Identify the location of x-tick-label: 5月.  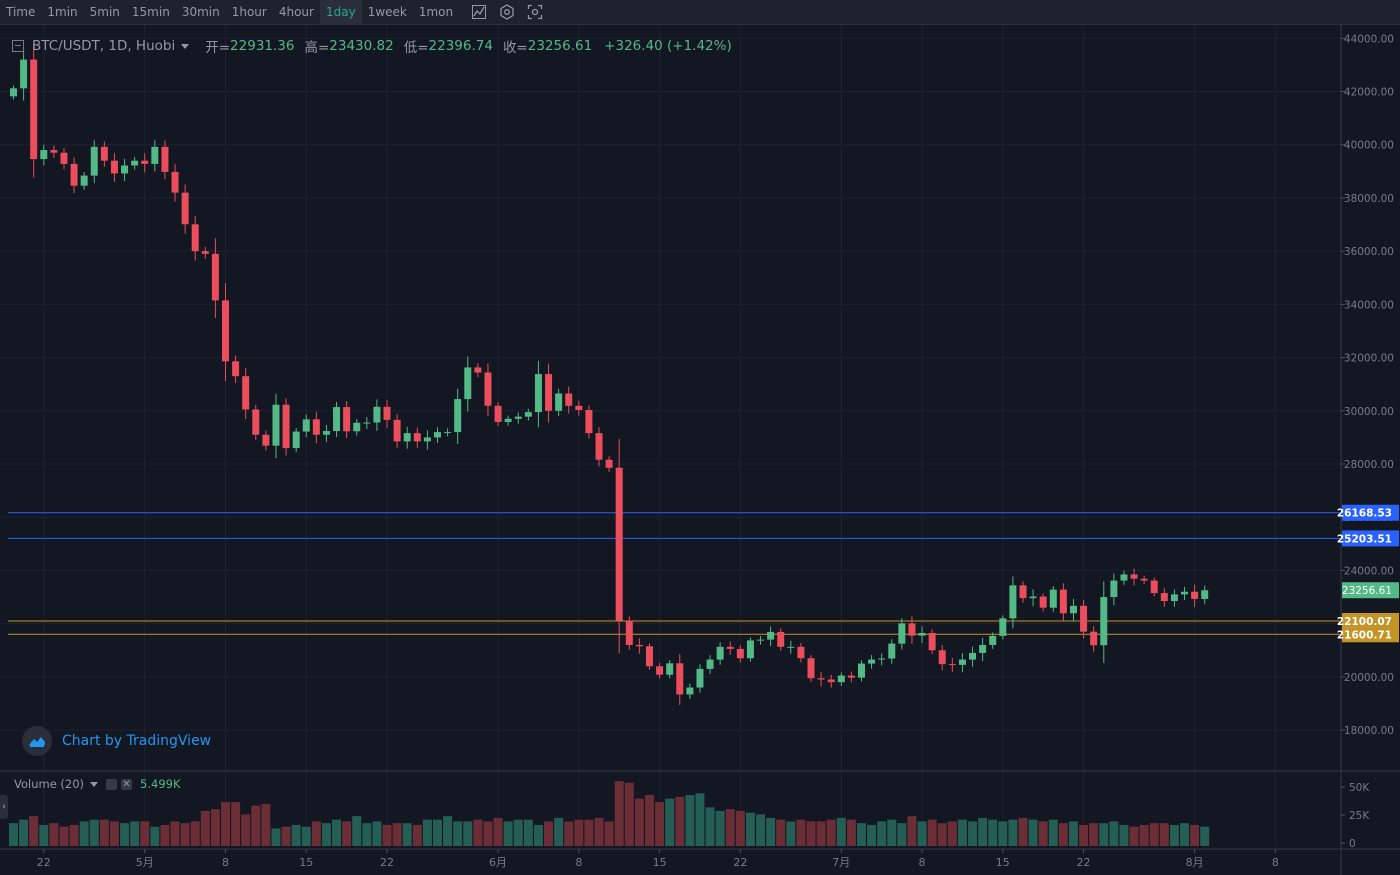
(145, 862).